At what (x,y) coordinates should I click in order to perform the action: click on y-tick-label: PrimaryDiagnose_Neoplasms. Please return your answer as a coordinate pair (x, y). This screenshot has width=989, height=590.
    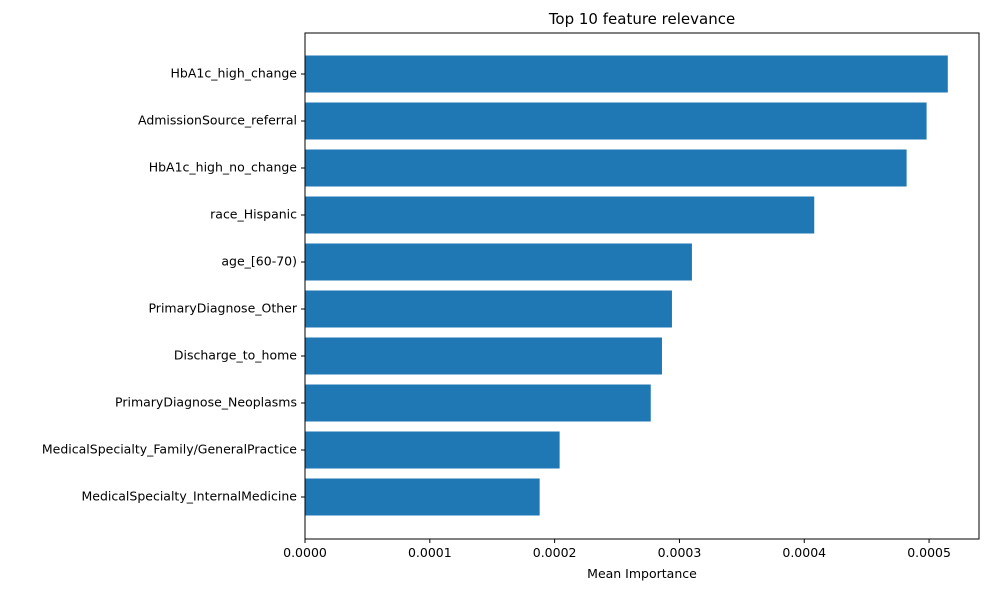
    Looking at the image, I should click on (206, 402).